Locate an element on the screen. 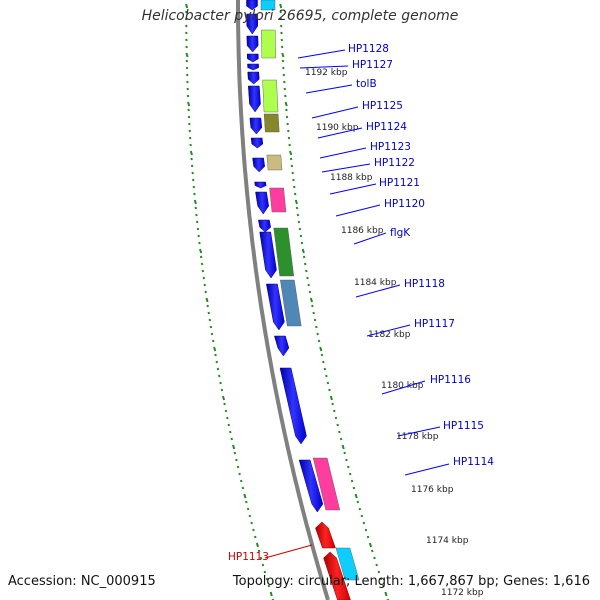 Image resolution: width=600 pixels, height=600 pixels. gene-label-hp1117: HP1117 is located at coordinates (434, 324).